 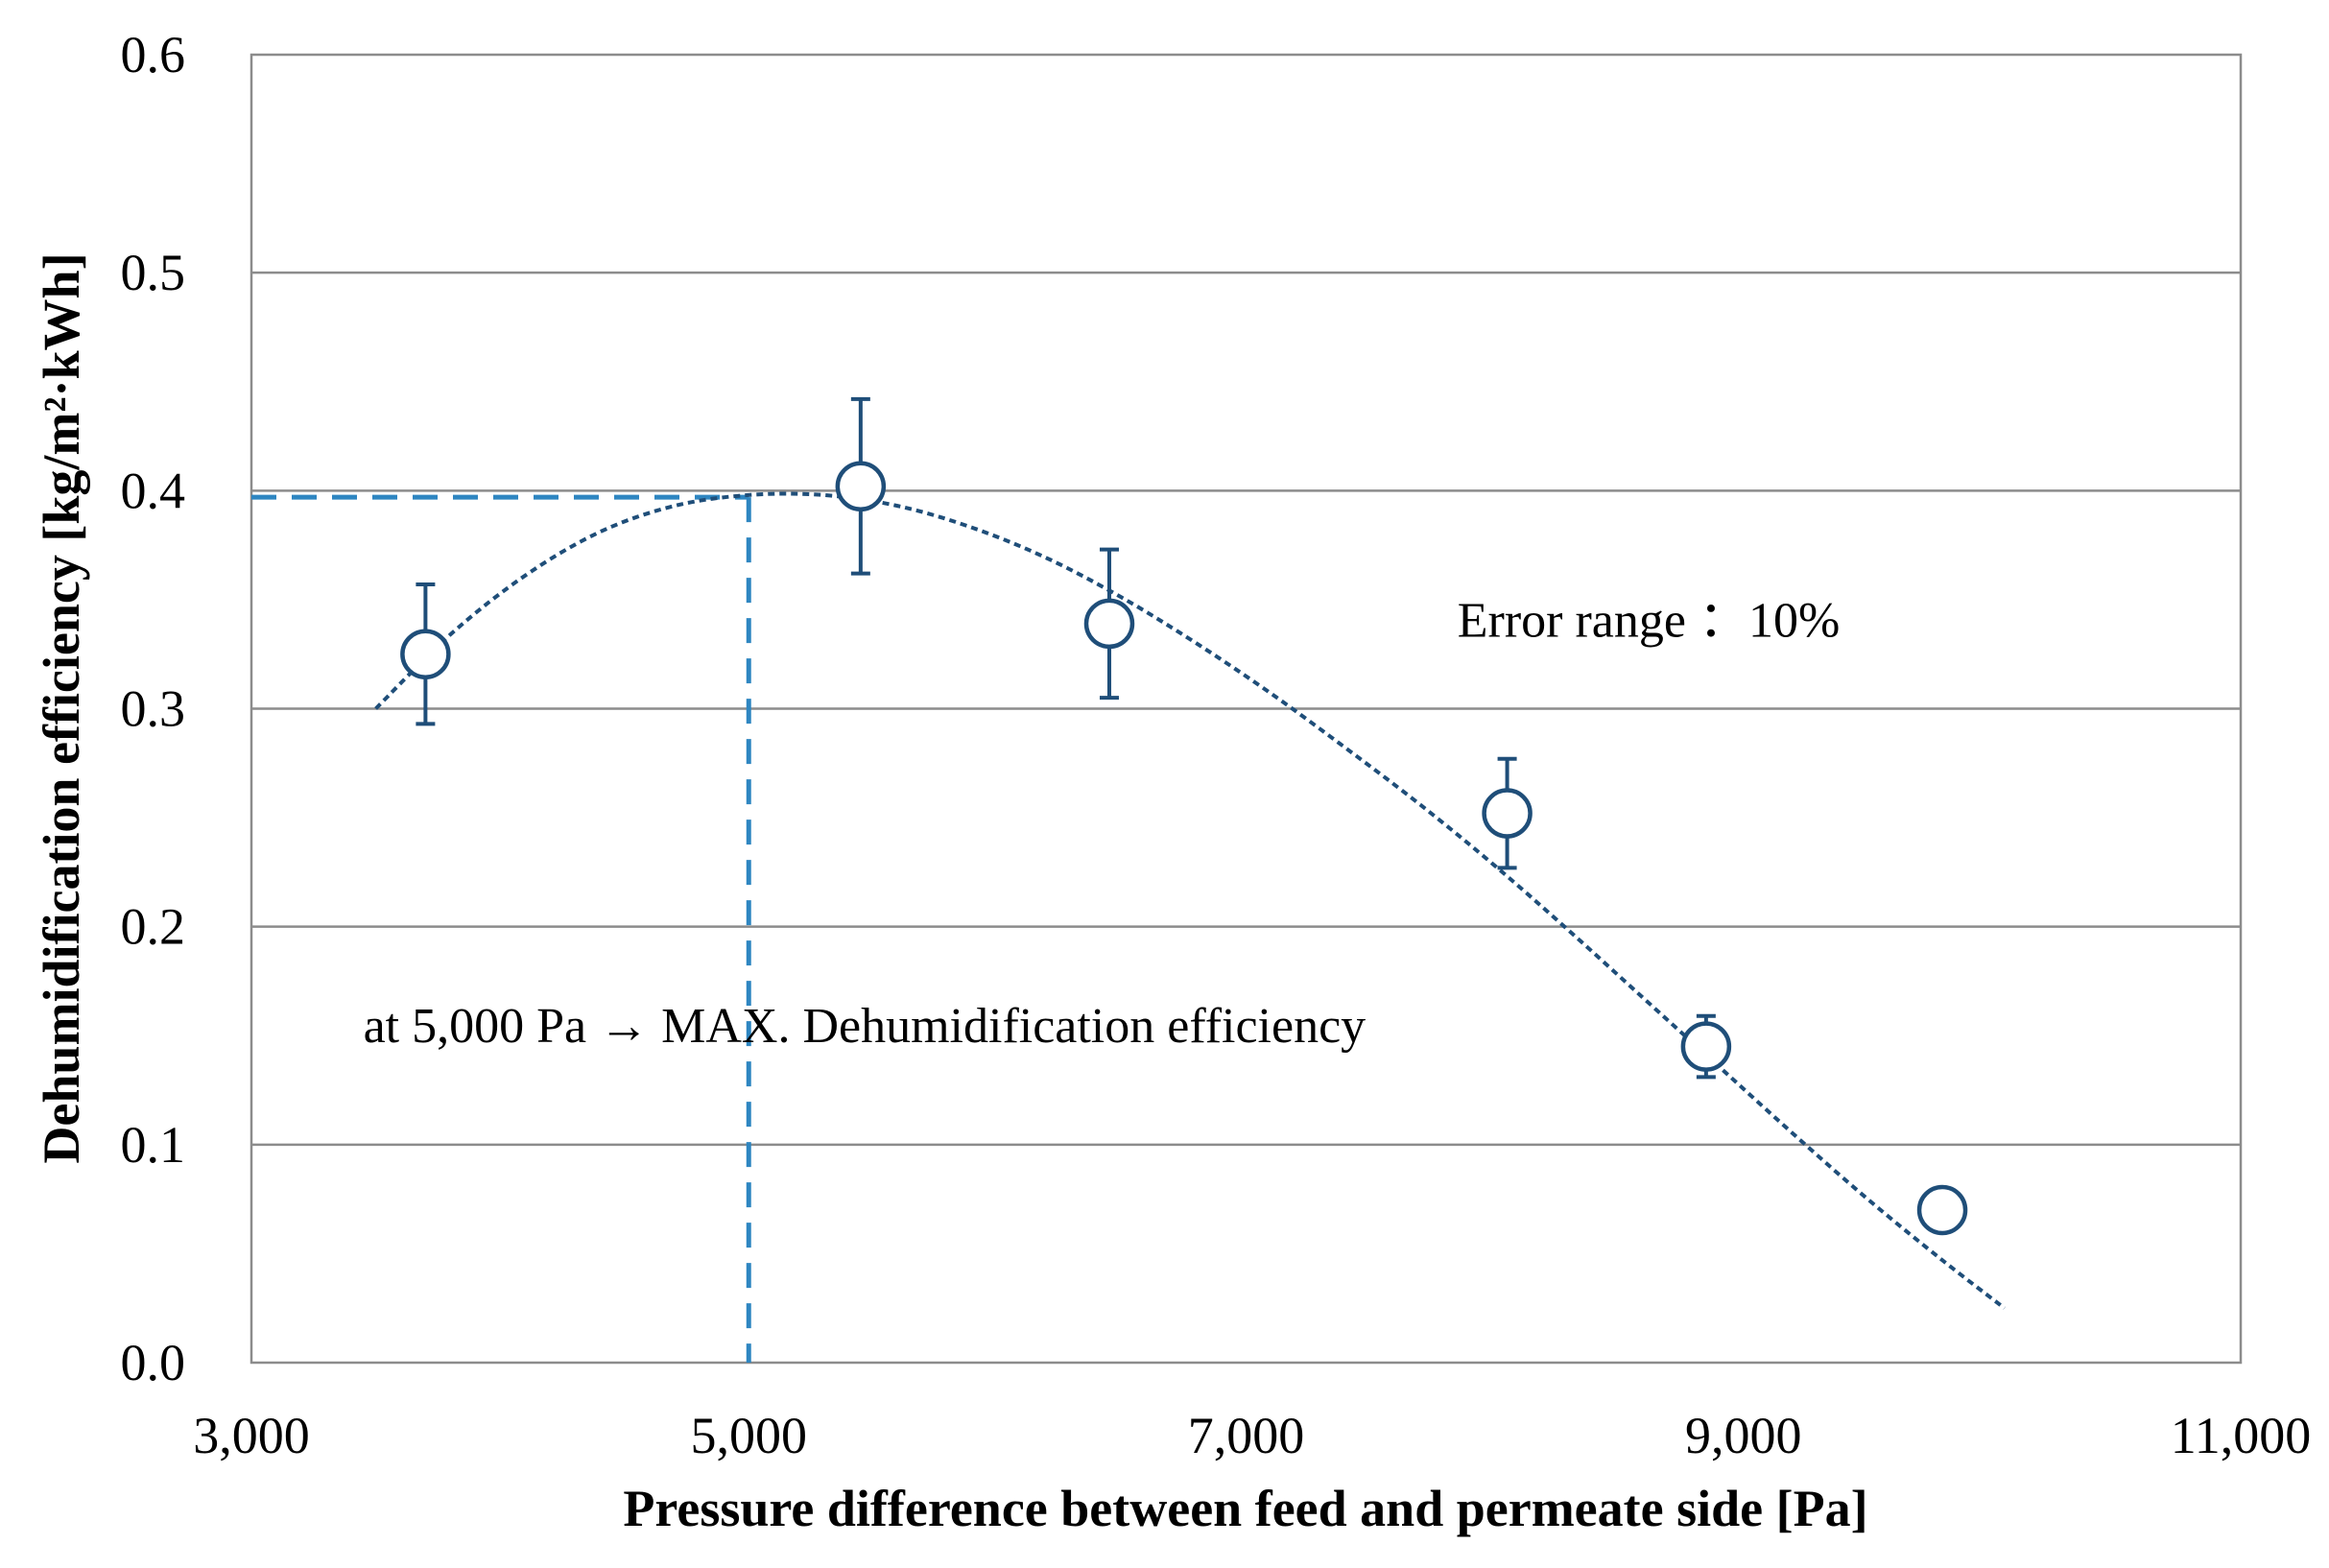 I want to click on x-tick-label-4: 11,000, so click(x=2241, y=1435).